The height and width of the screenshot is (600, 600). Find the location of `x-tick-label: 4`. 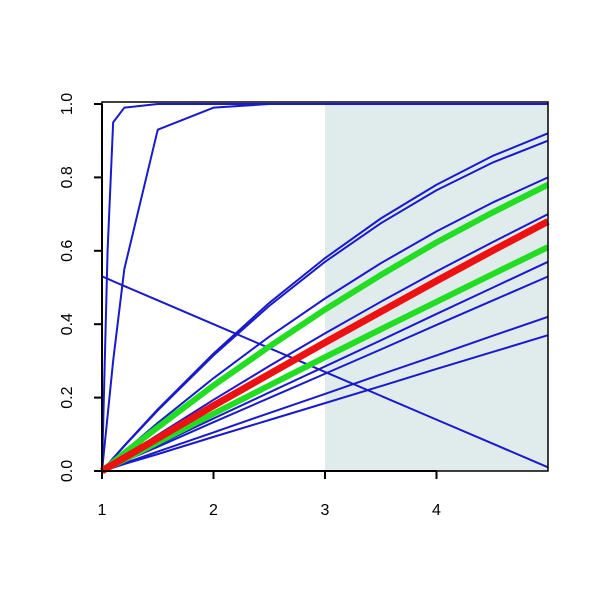

x-tick-label: 4 is located at coordinates (436, 510).